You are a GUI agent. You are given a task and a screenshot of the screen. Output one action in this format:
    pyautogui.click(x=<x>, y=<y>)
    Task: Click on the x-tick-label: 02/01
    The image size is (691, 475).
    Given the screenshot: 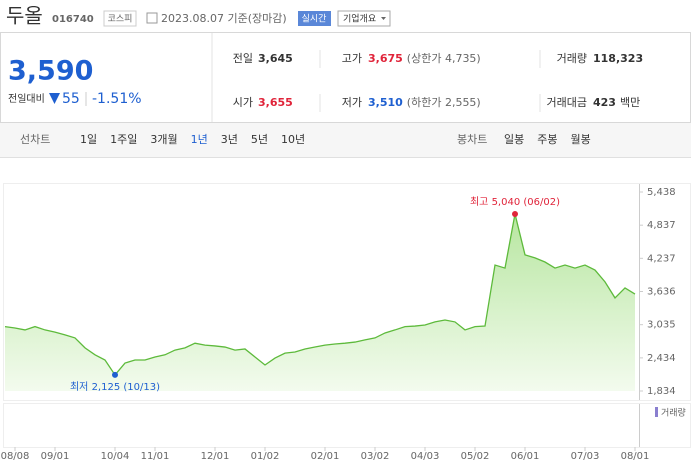 What is the action you would take?
    pyautogui.click(x=325, y=456)
    